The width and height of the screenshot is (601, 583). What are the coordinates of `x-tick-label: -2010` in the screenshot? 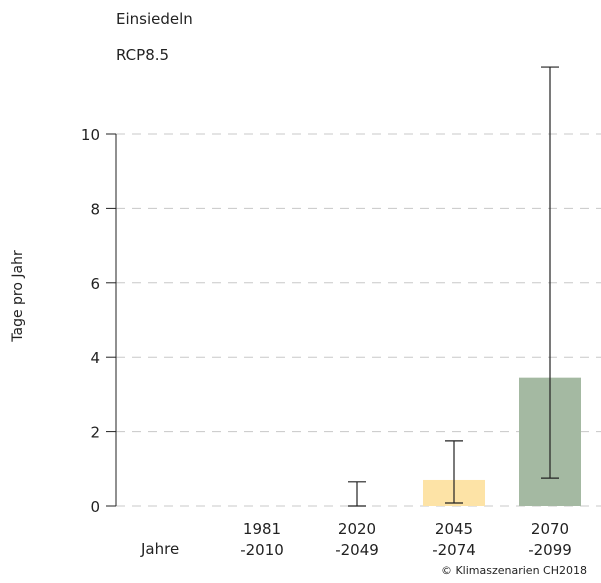 It's located at (262, 550).